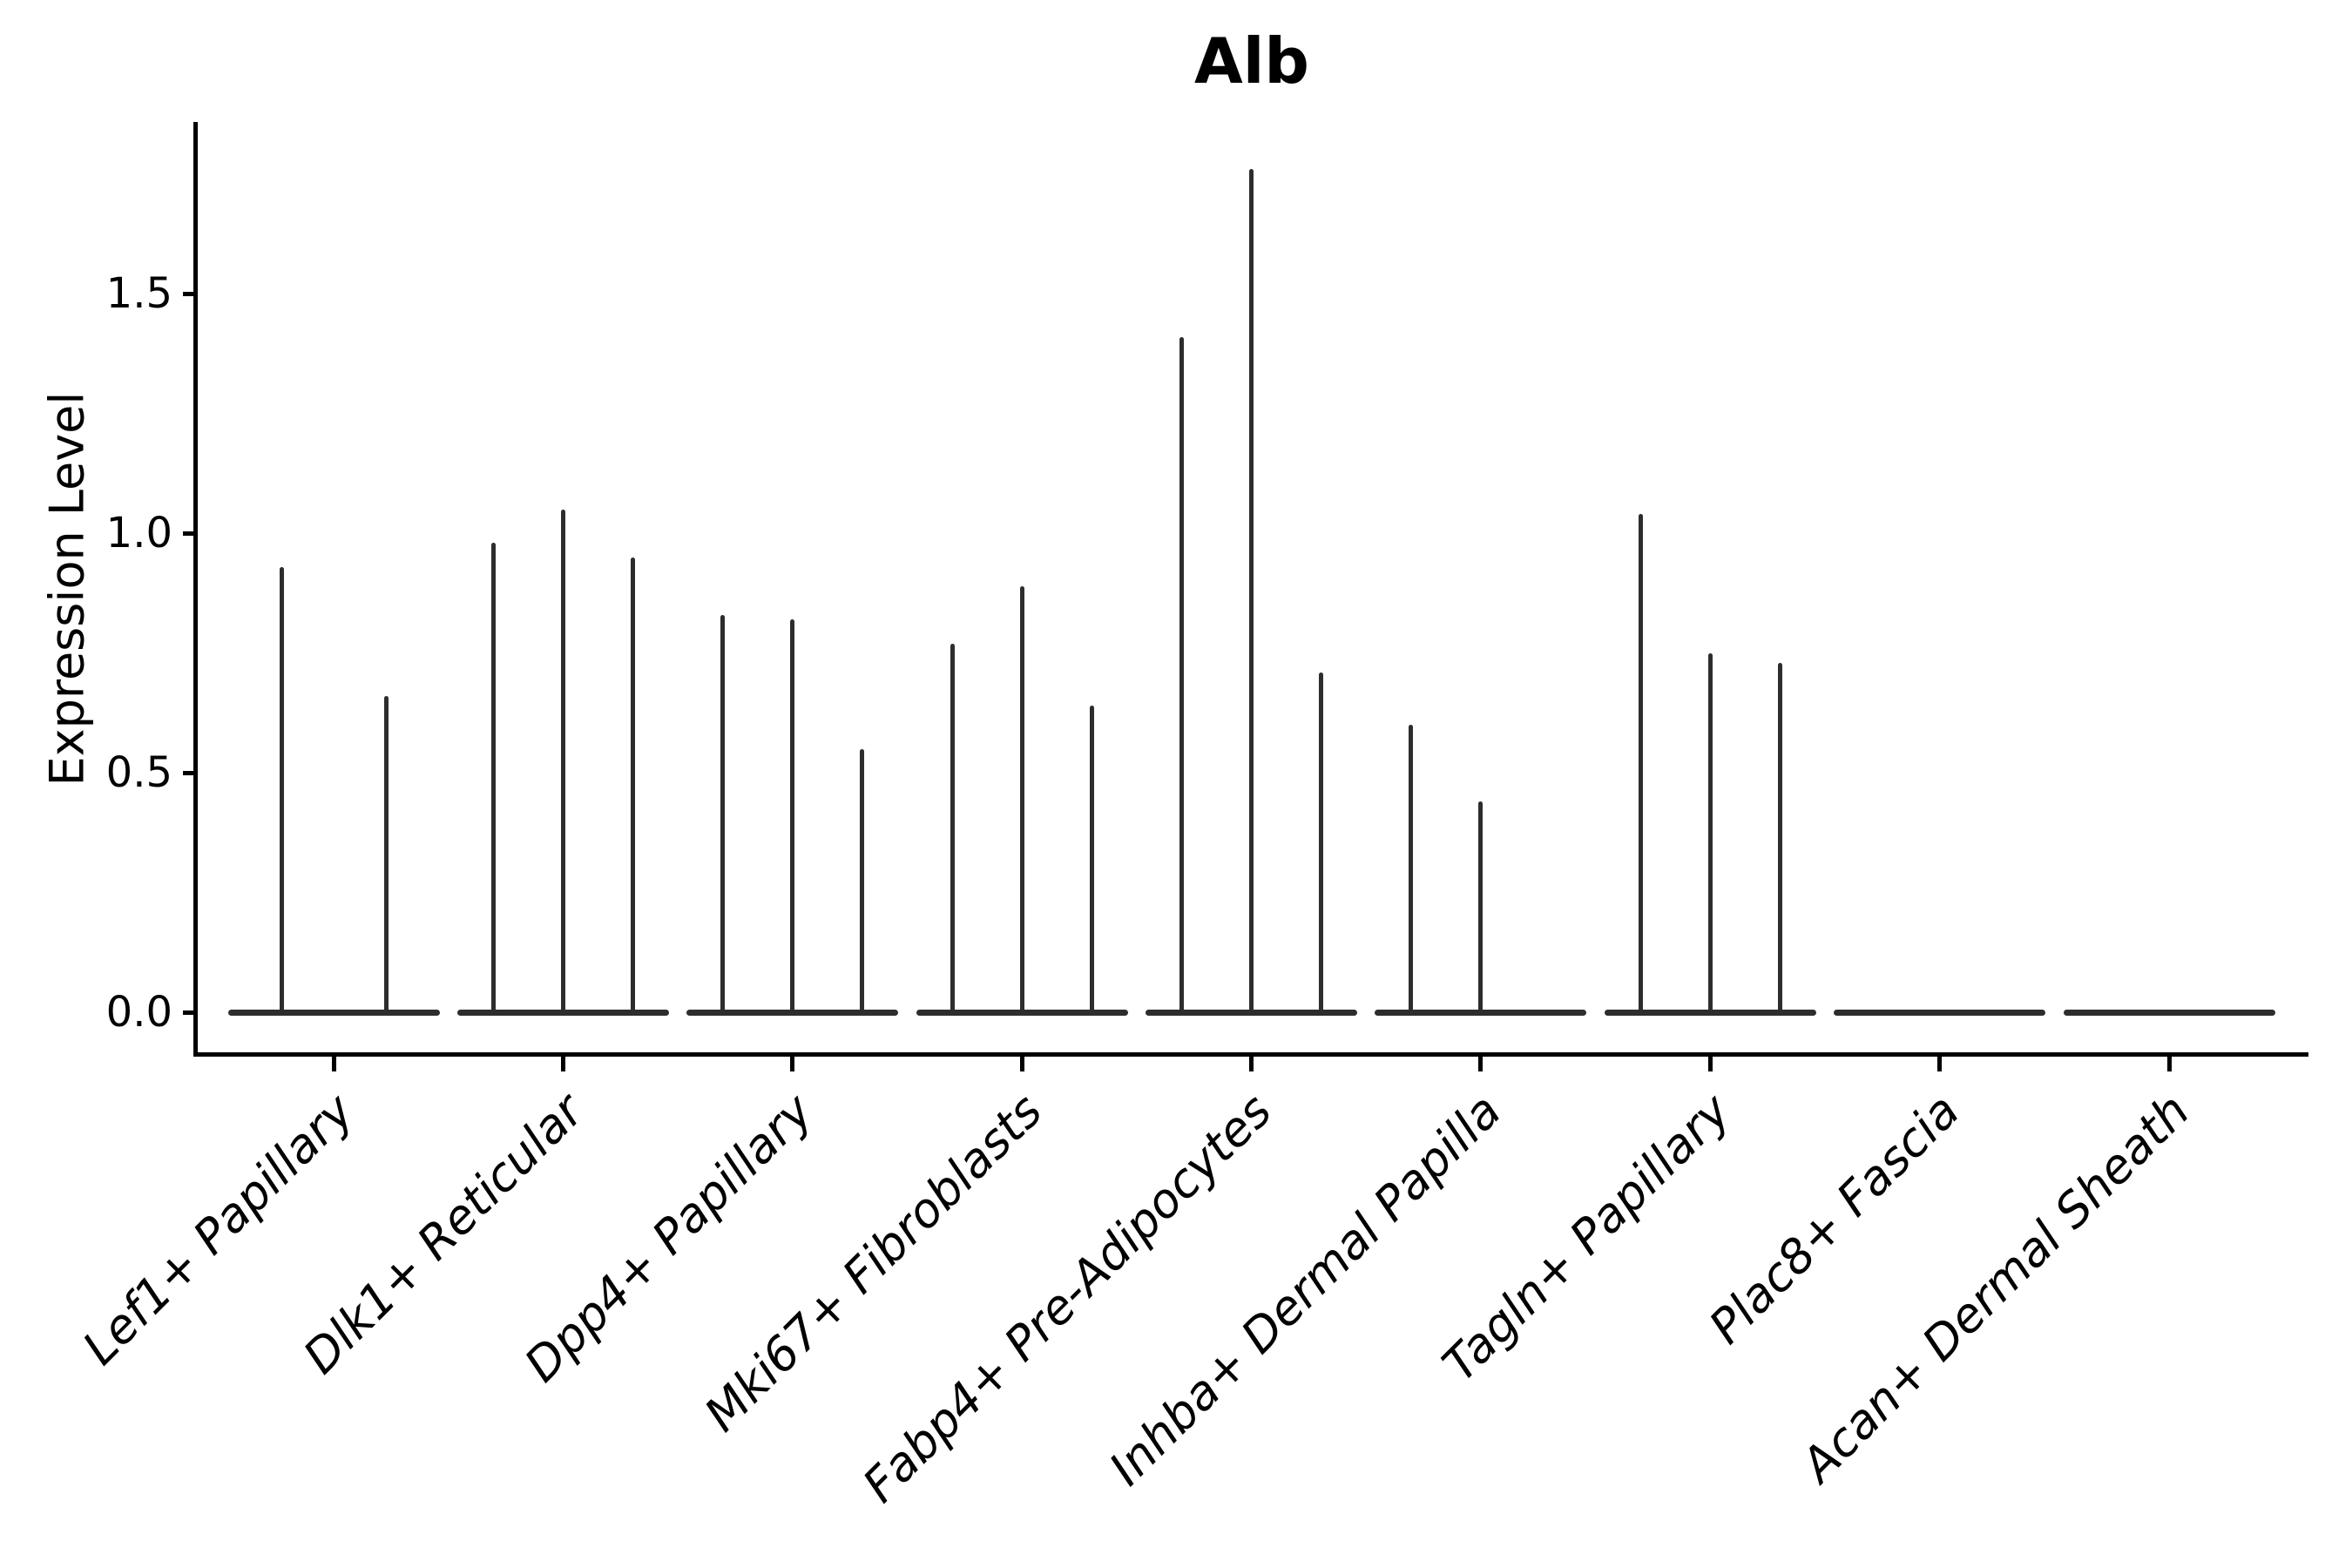  I want to click on y-tick-label: 0.5, so click(138, 772).